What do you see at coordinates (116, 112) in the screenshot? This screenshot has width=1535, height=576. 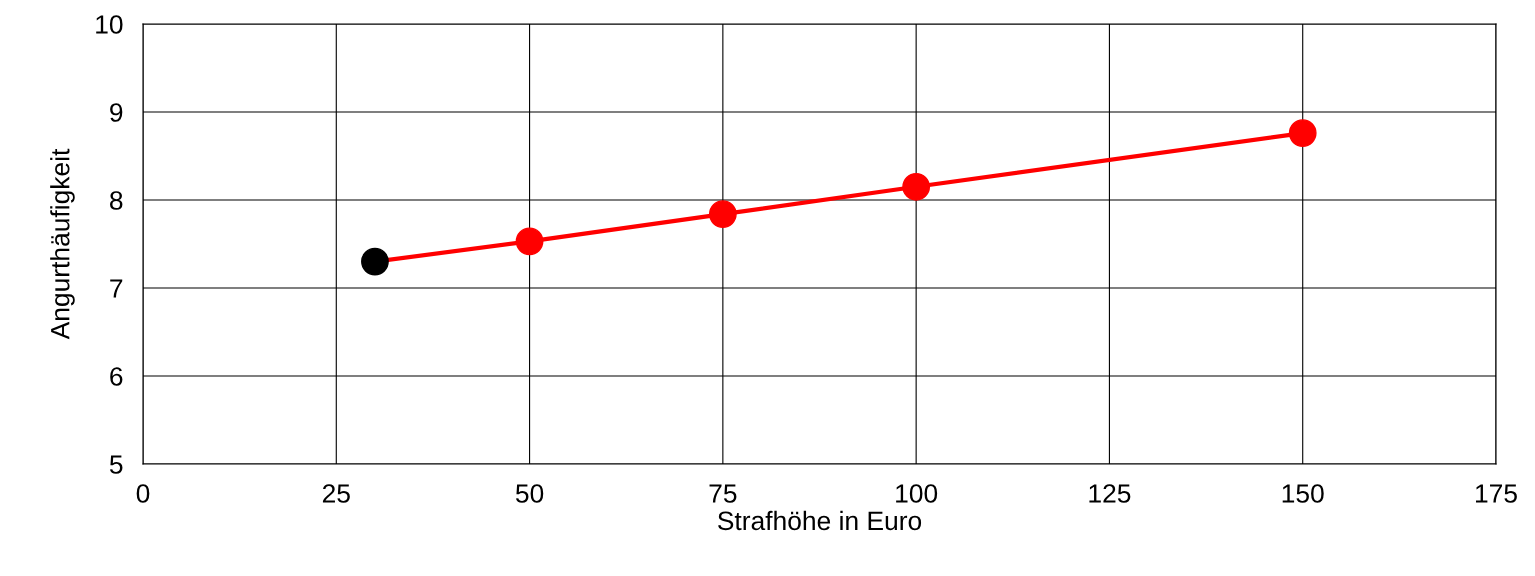 I see `y-tick-label: 9` at bounding box center [116, 112].